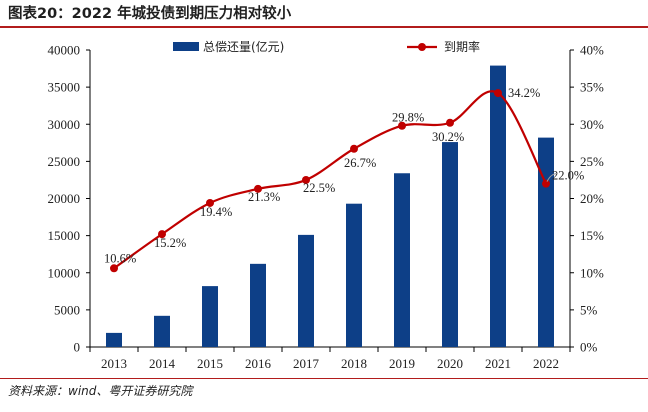  Describe the element at coordinates (589, 347) in the screenshot. I see `right-tick-label: 0%` at that location.